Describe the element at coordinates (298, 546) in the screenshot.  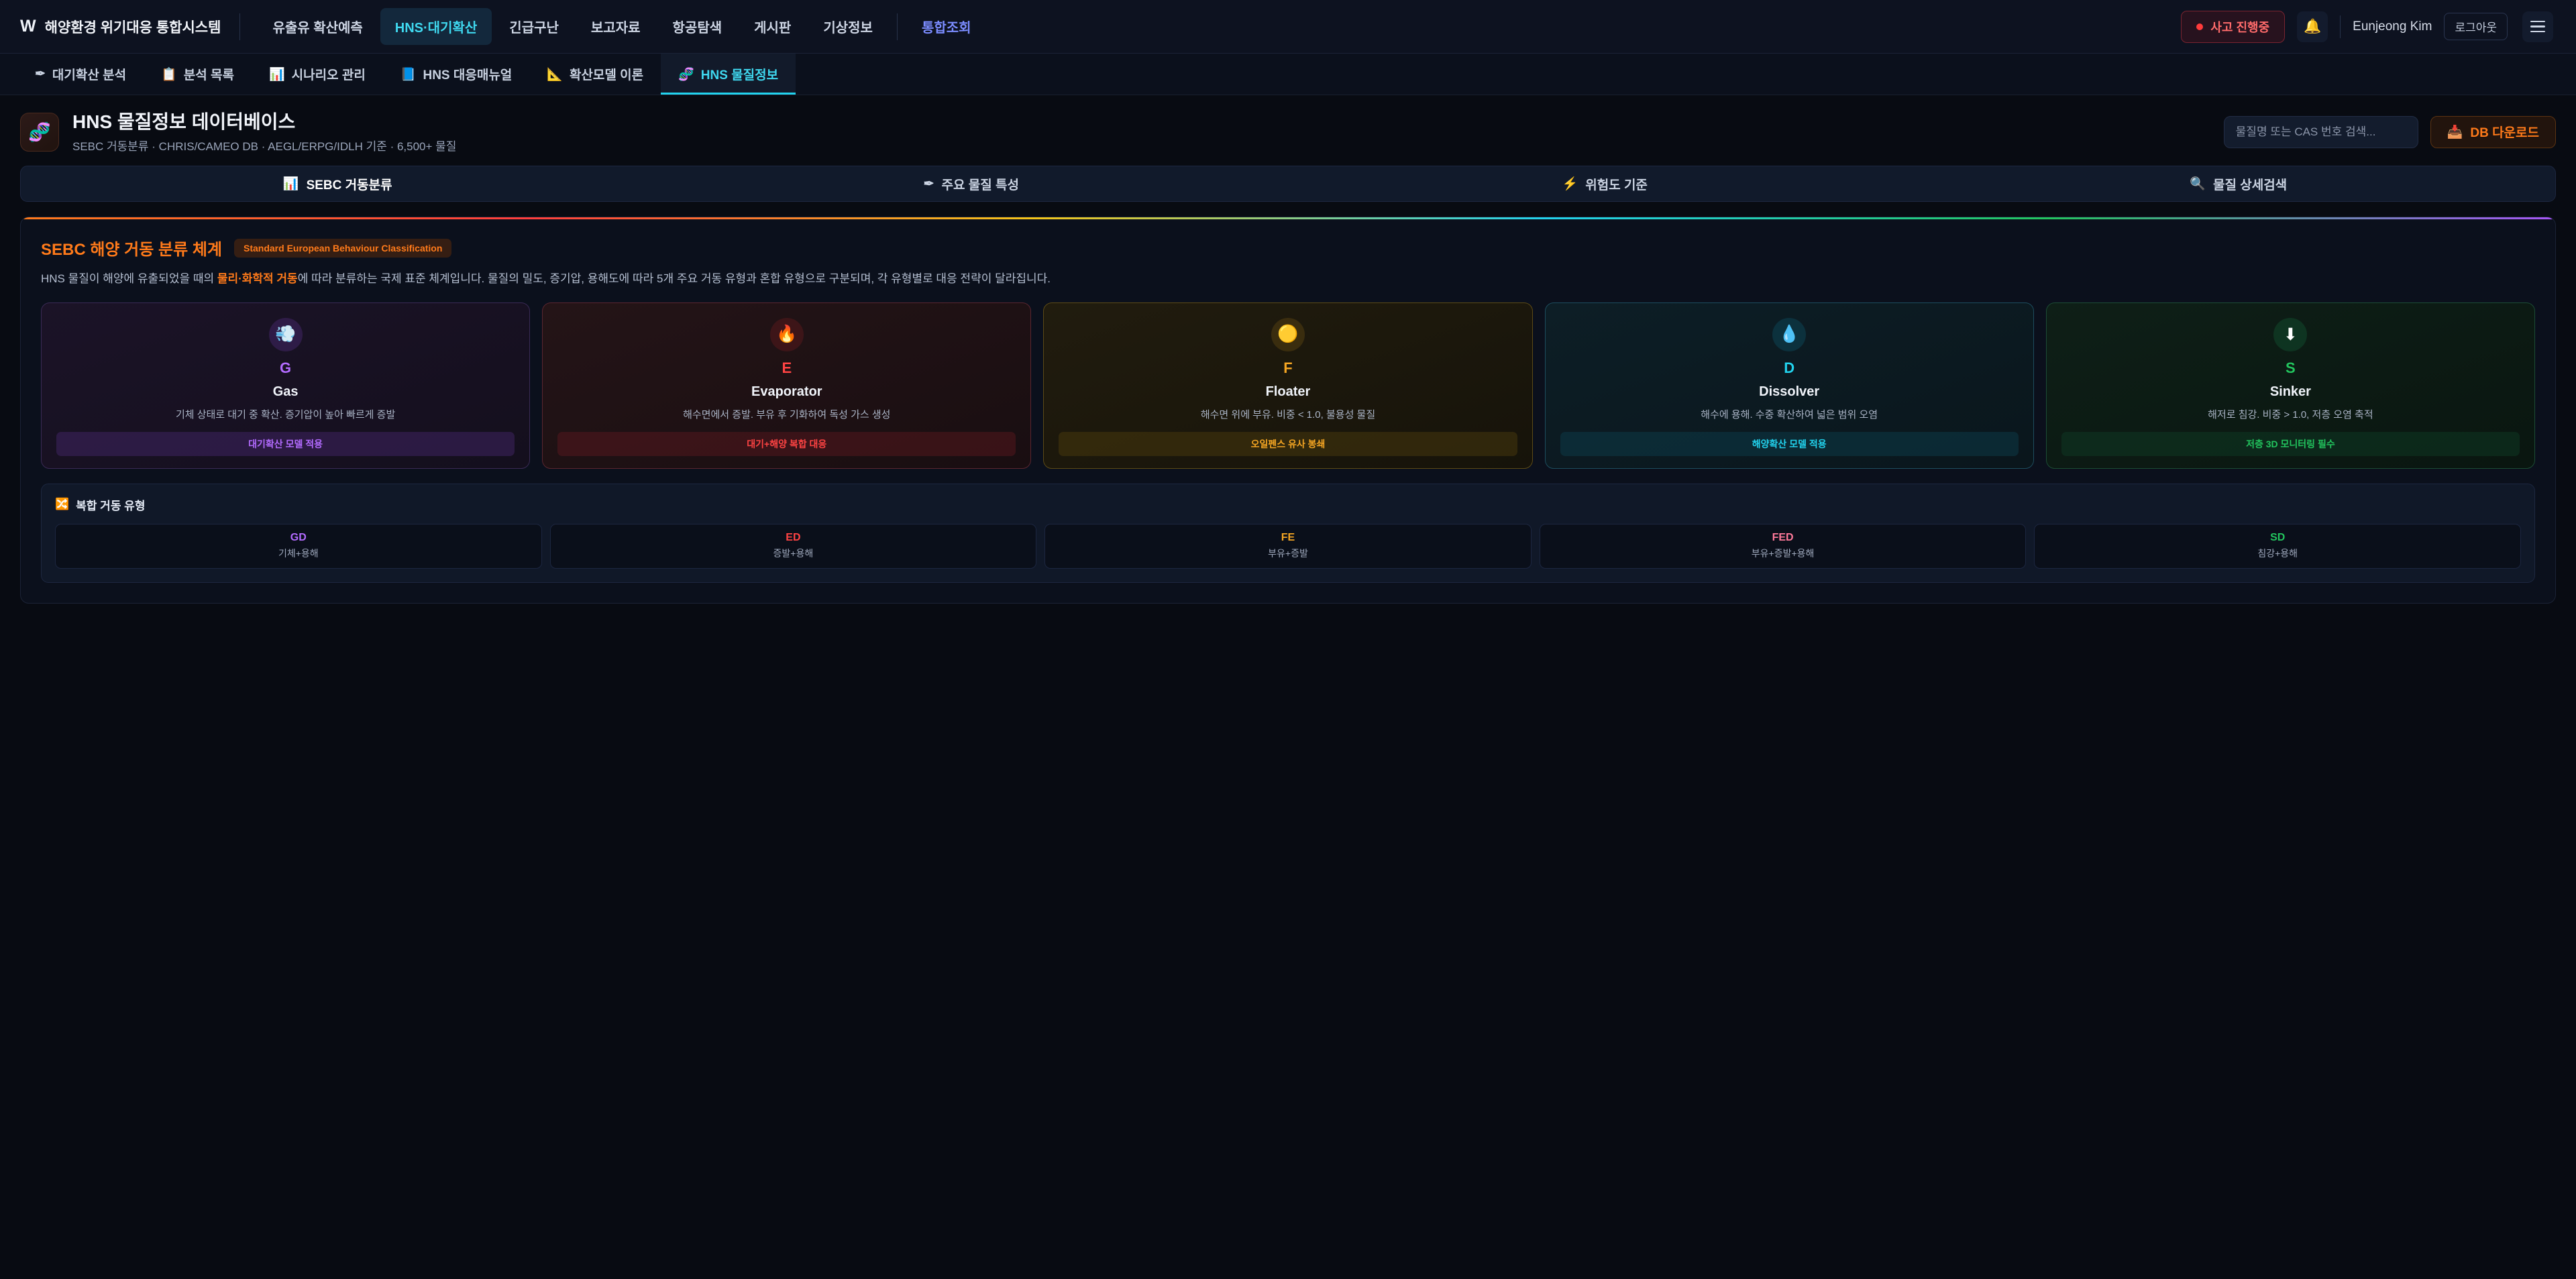
I see `combined-item-gd: GD 기체+용해` at that location.